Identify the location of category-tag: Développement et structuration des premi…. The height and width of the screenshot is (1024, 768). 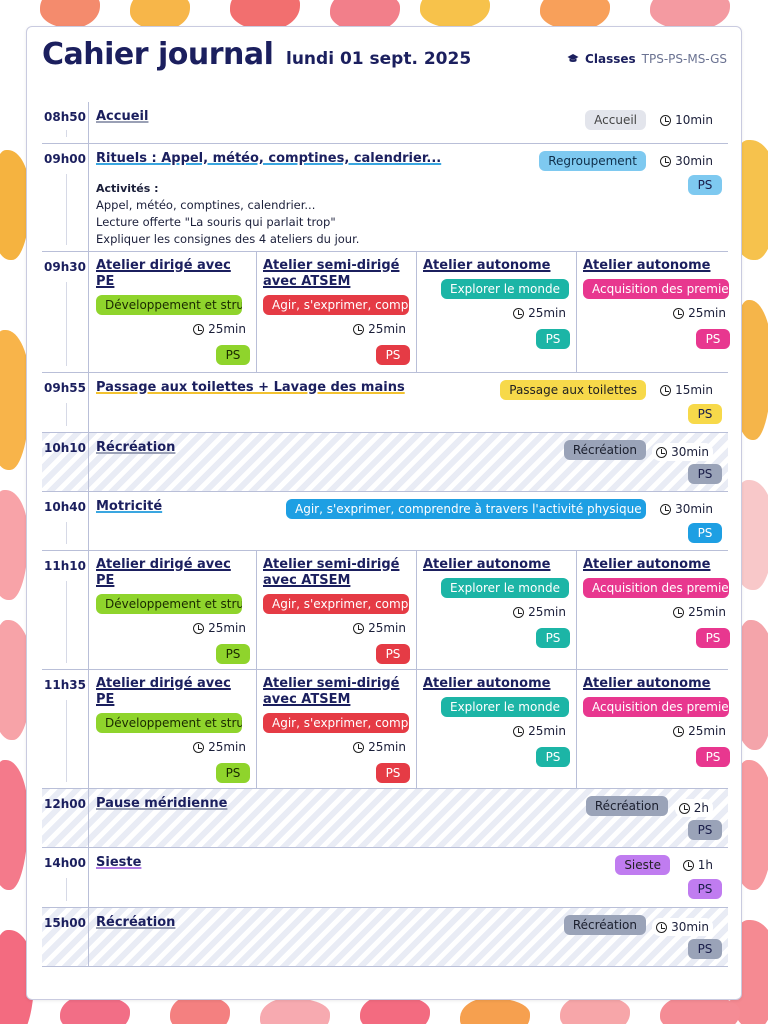
(169, 604).